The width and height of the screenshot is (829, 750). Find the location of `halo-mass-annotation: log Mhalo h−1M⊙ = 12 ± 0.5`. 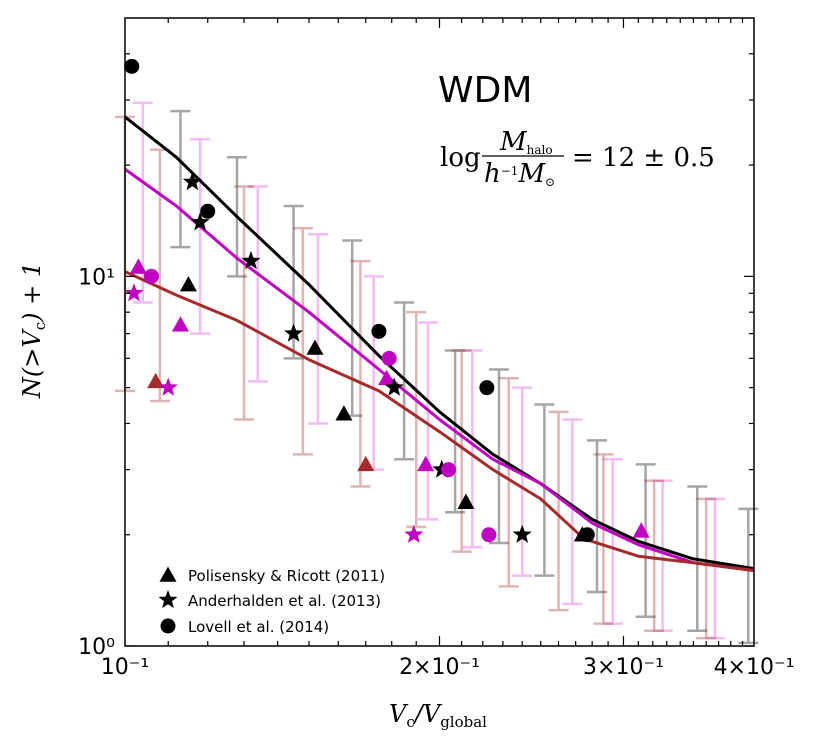

halo-mass-annotation: log Mhalo h−1M⊙ = 12 ± 0.5 is located at coordinates (577, 158).